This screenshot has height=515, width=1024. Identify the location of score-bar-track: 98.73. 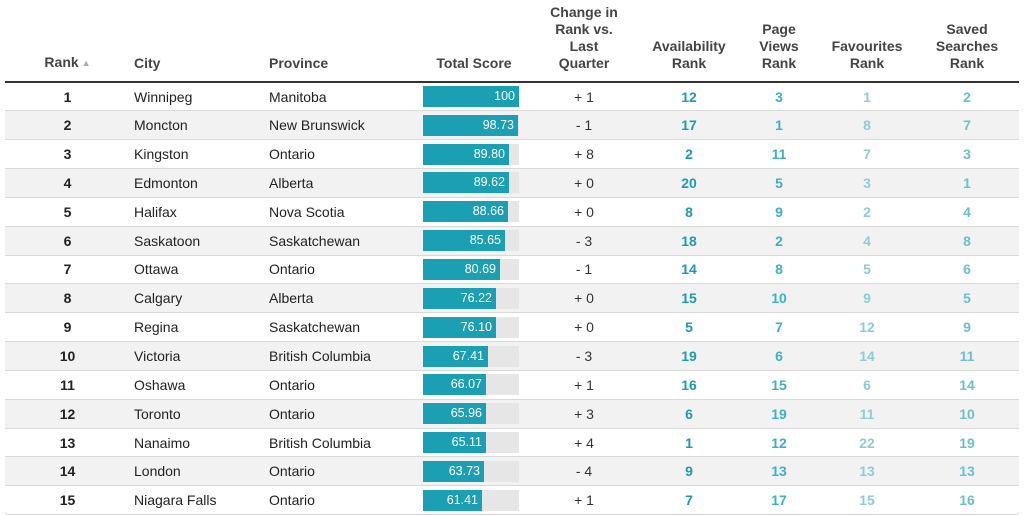
(471, 125).